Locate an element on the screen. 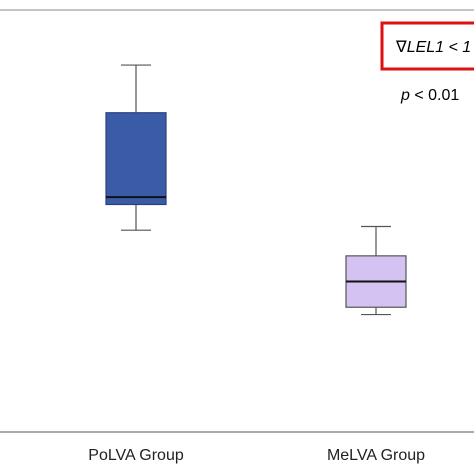 This screenshot has height=474, width=474. box-iqr is located at coordinates (136, 159).